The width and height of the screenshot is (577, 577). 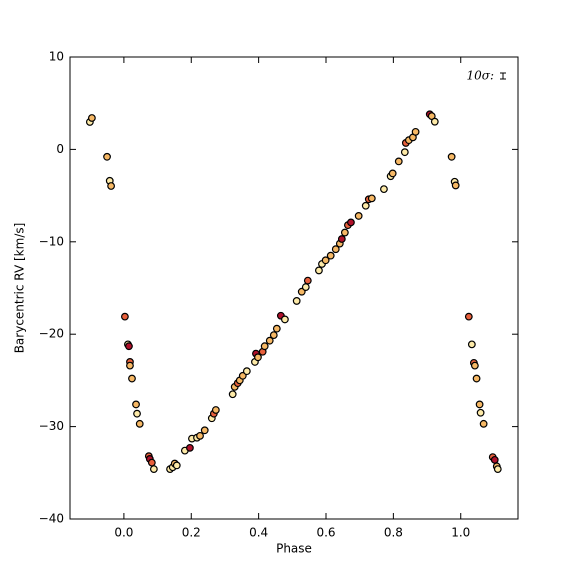 I want to click on x-tick-label: 0.2, so click(x=191, y=533).